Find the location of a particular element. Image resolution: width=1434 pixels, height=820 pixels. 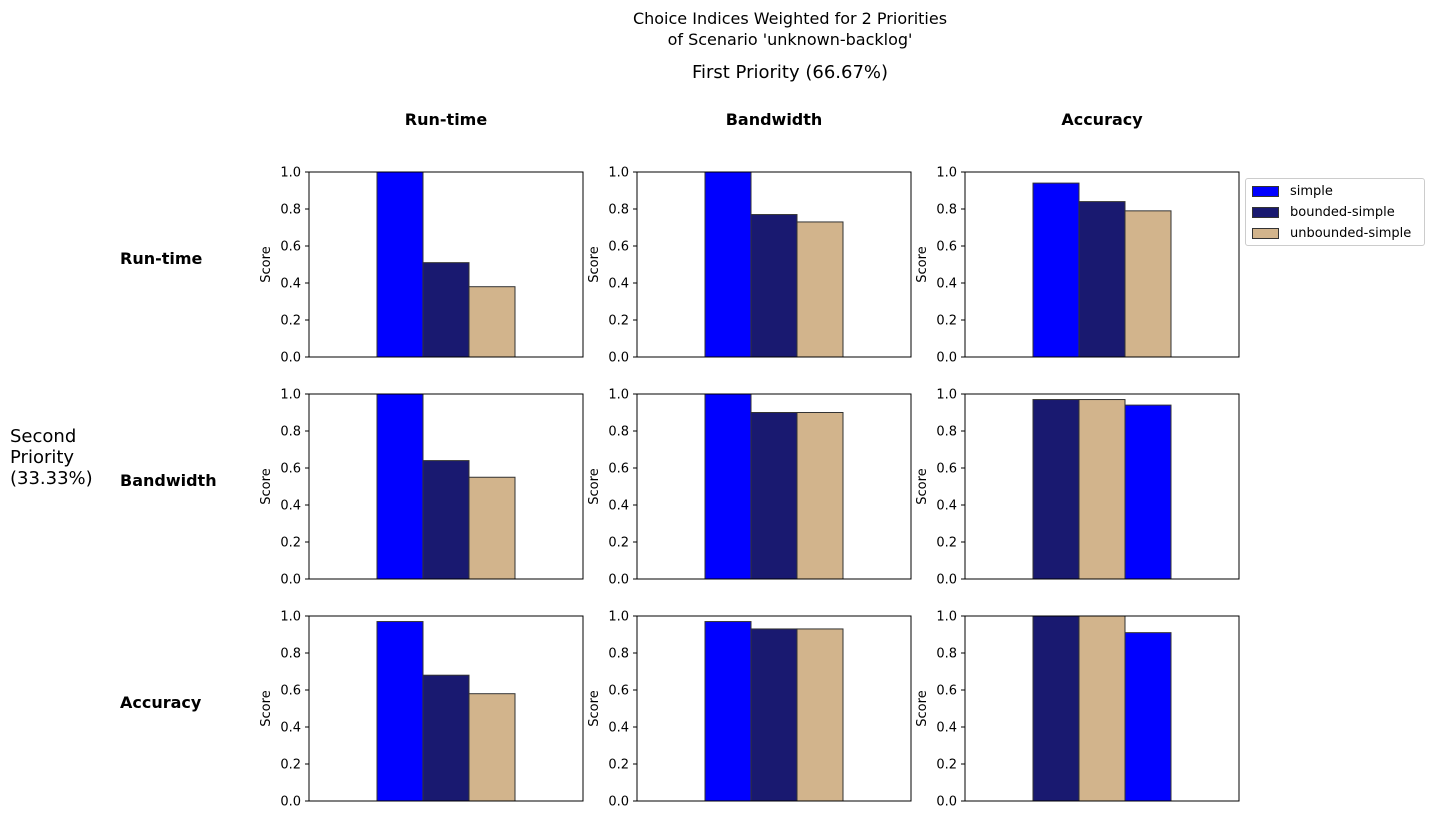

subplot-accuracy-bandwidth: 0.0 0.2 0.4 0.6 0.8 1.0 Score is located at coordinates (749, 710).